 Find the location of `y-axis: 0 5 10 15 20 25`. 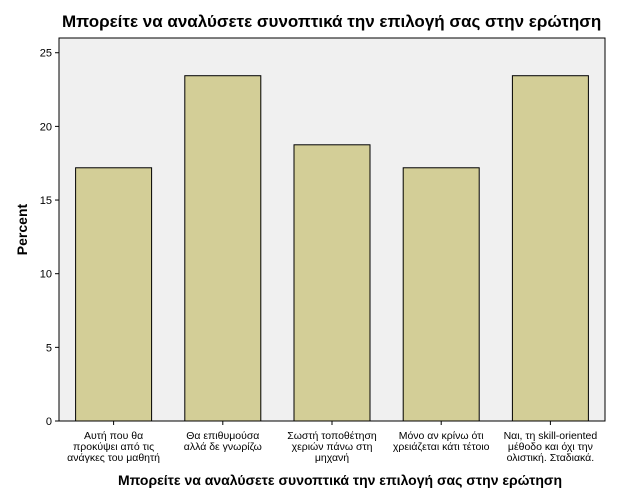

y-axis: 0 5 10 15 20 25 is located at coordinates (49, 238).